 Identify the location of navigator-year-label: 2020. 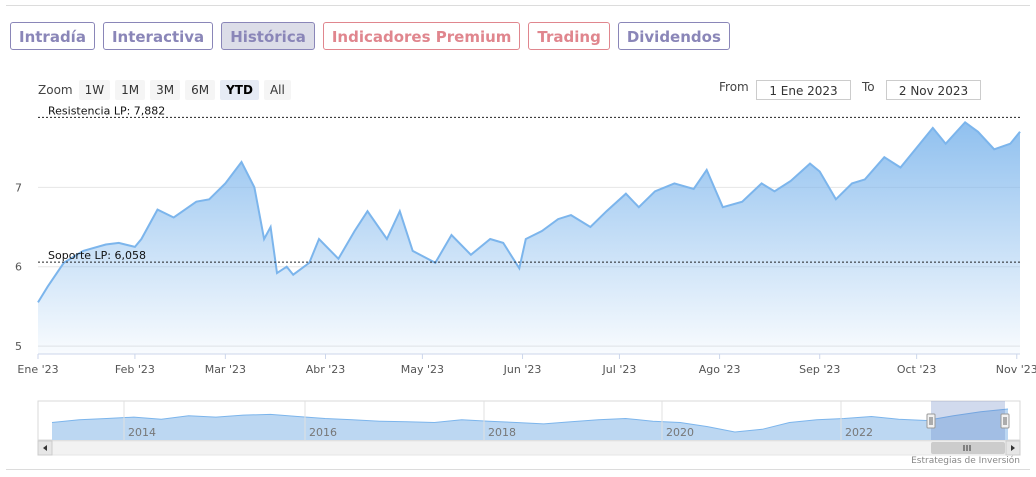
(680, 432).